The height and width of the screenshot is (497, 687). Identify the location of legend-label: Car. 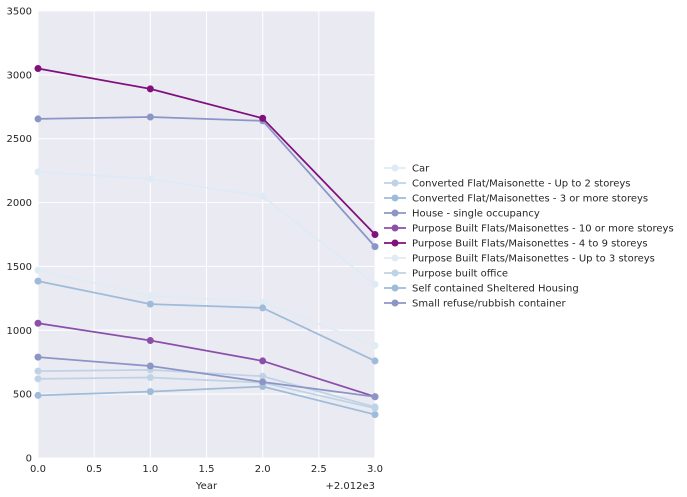
(421, 169).